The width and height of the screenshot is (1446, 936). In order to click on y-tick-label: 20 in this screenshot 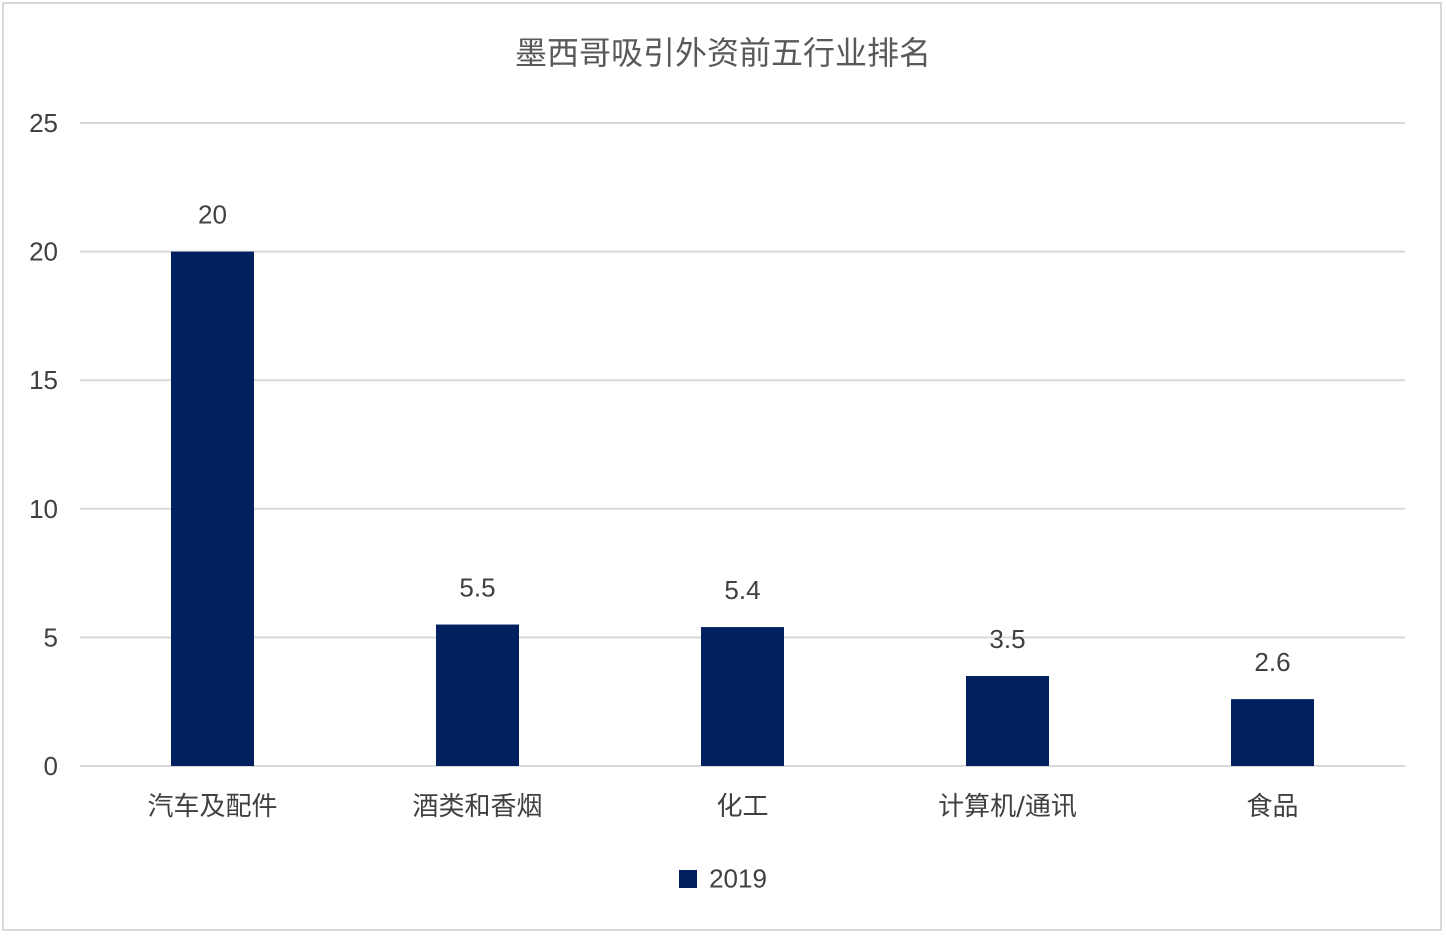, I will do `click(43, 252)`.